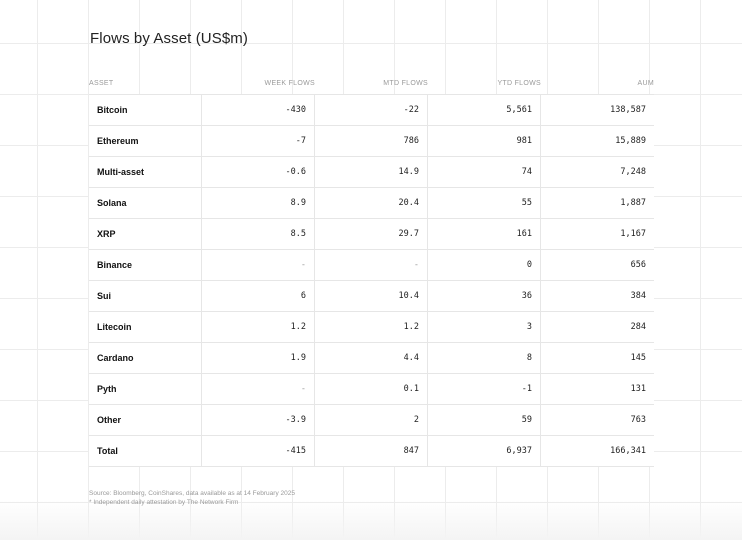 This screenshot has width=742, height=540. Describe the element at coordinates (258, 296) in the screenshot. I see `week-cell: 6` at that location.